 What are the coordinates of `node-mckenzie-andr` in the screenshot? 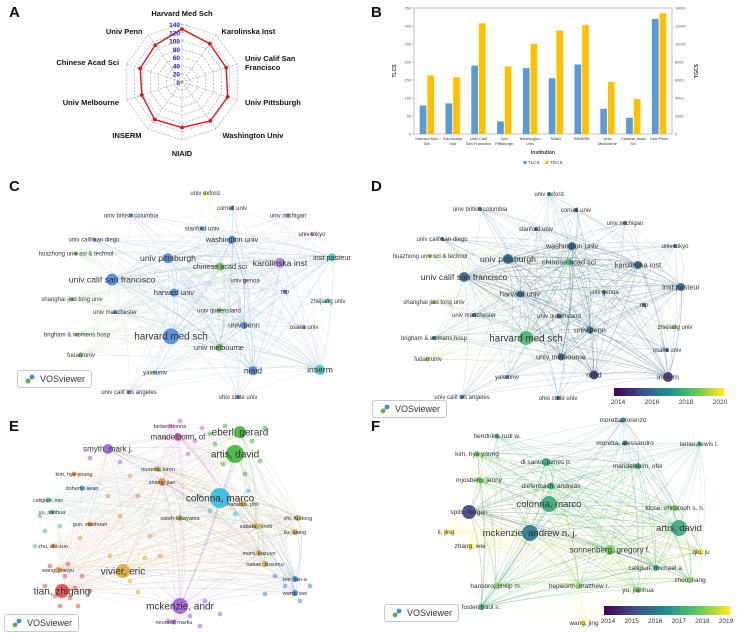 It's located at (180, 606).